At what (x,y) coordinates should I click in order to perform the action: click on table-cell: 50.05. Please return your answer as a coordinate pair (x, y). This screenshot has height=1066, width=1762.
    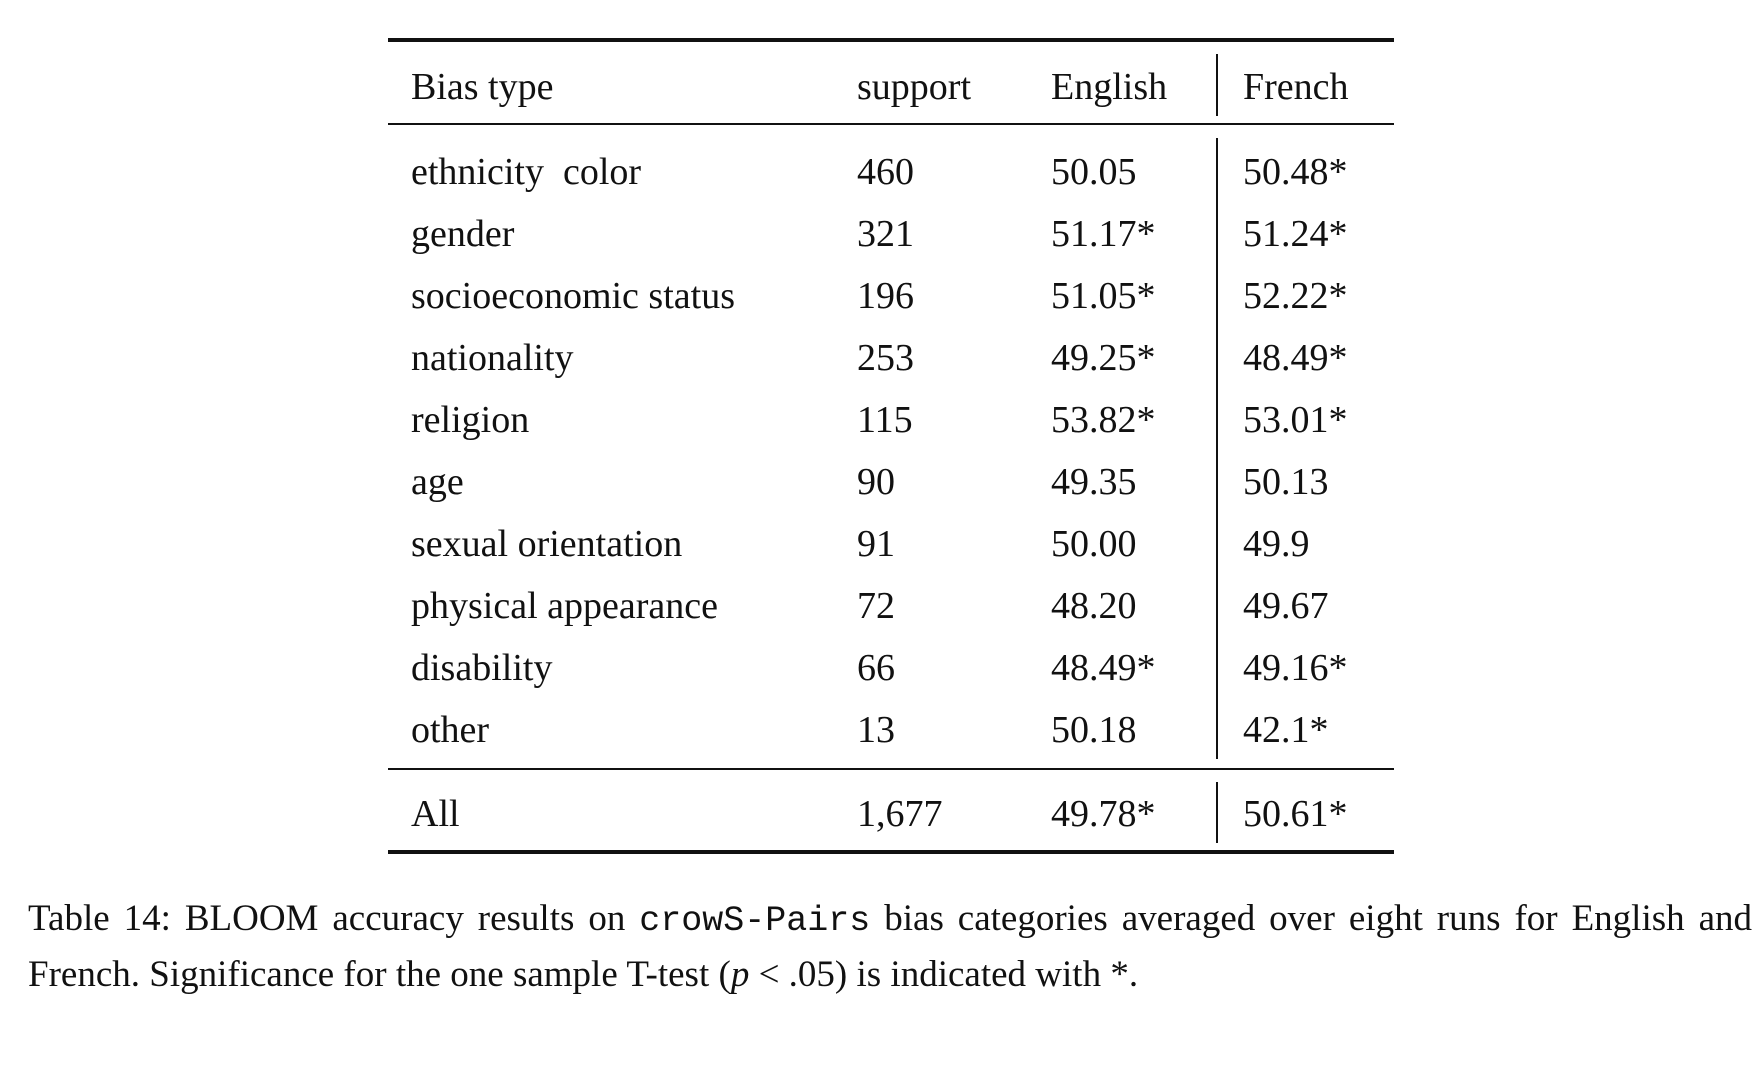
    Looking at the image, I should click on (1094, 172).